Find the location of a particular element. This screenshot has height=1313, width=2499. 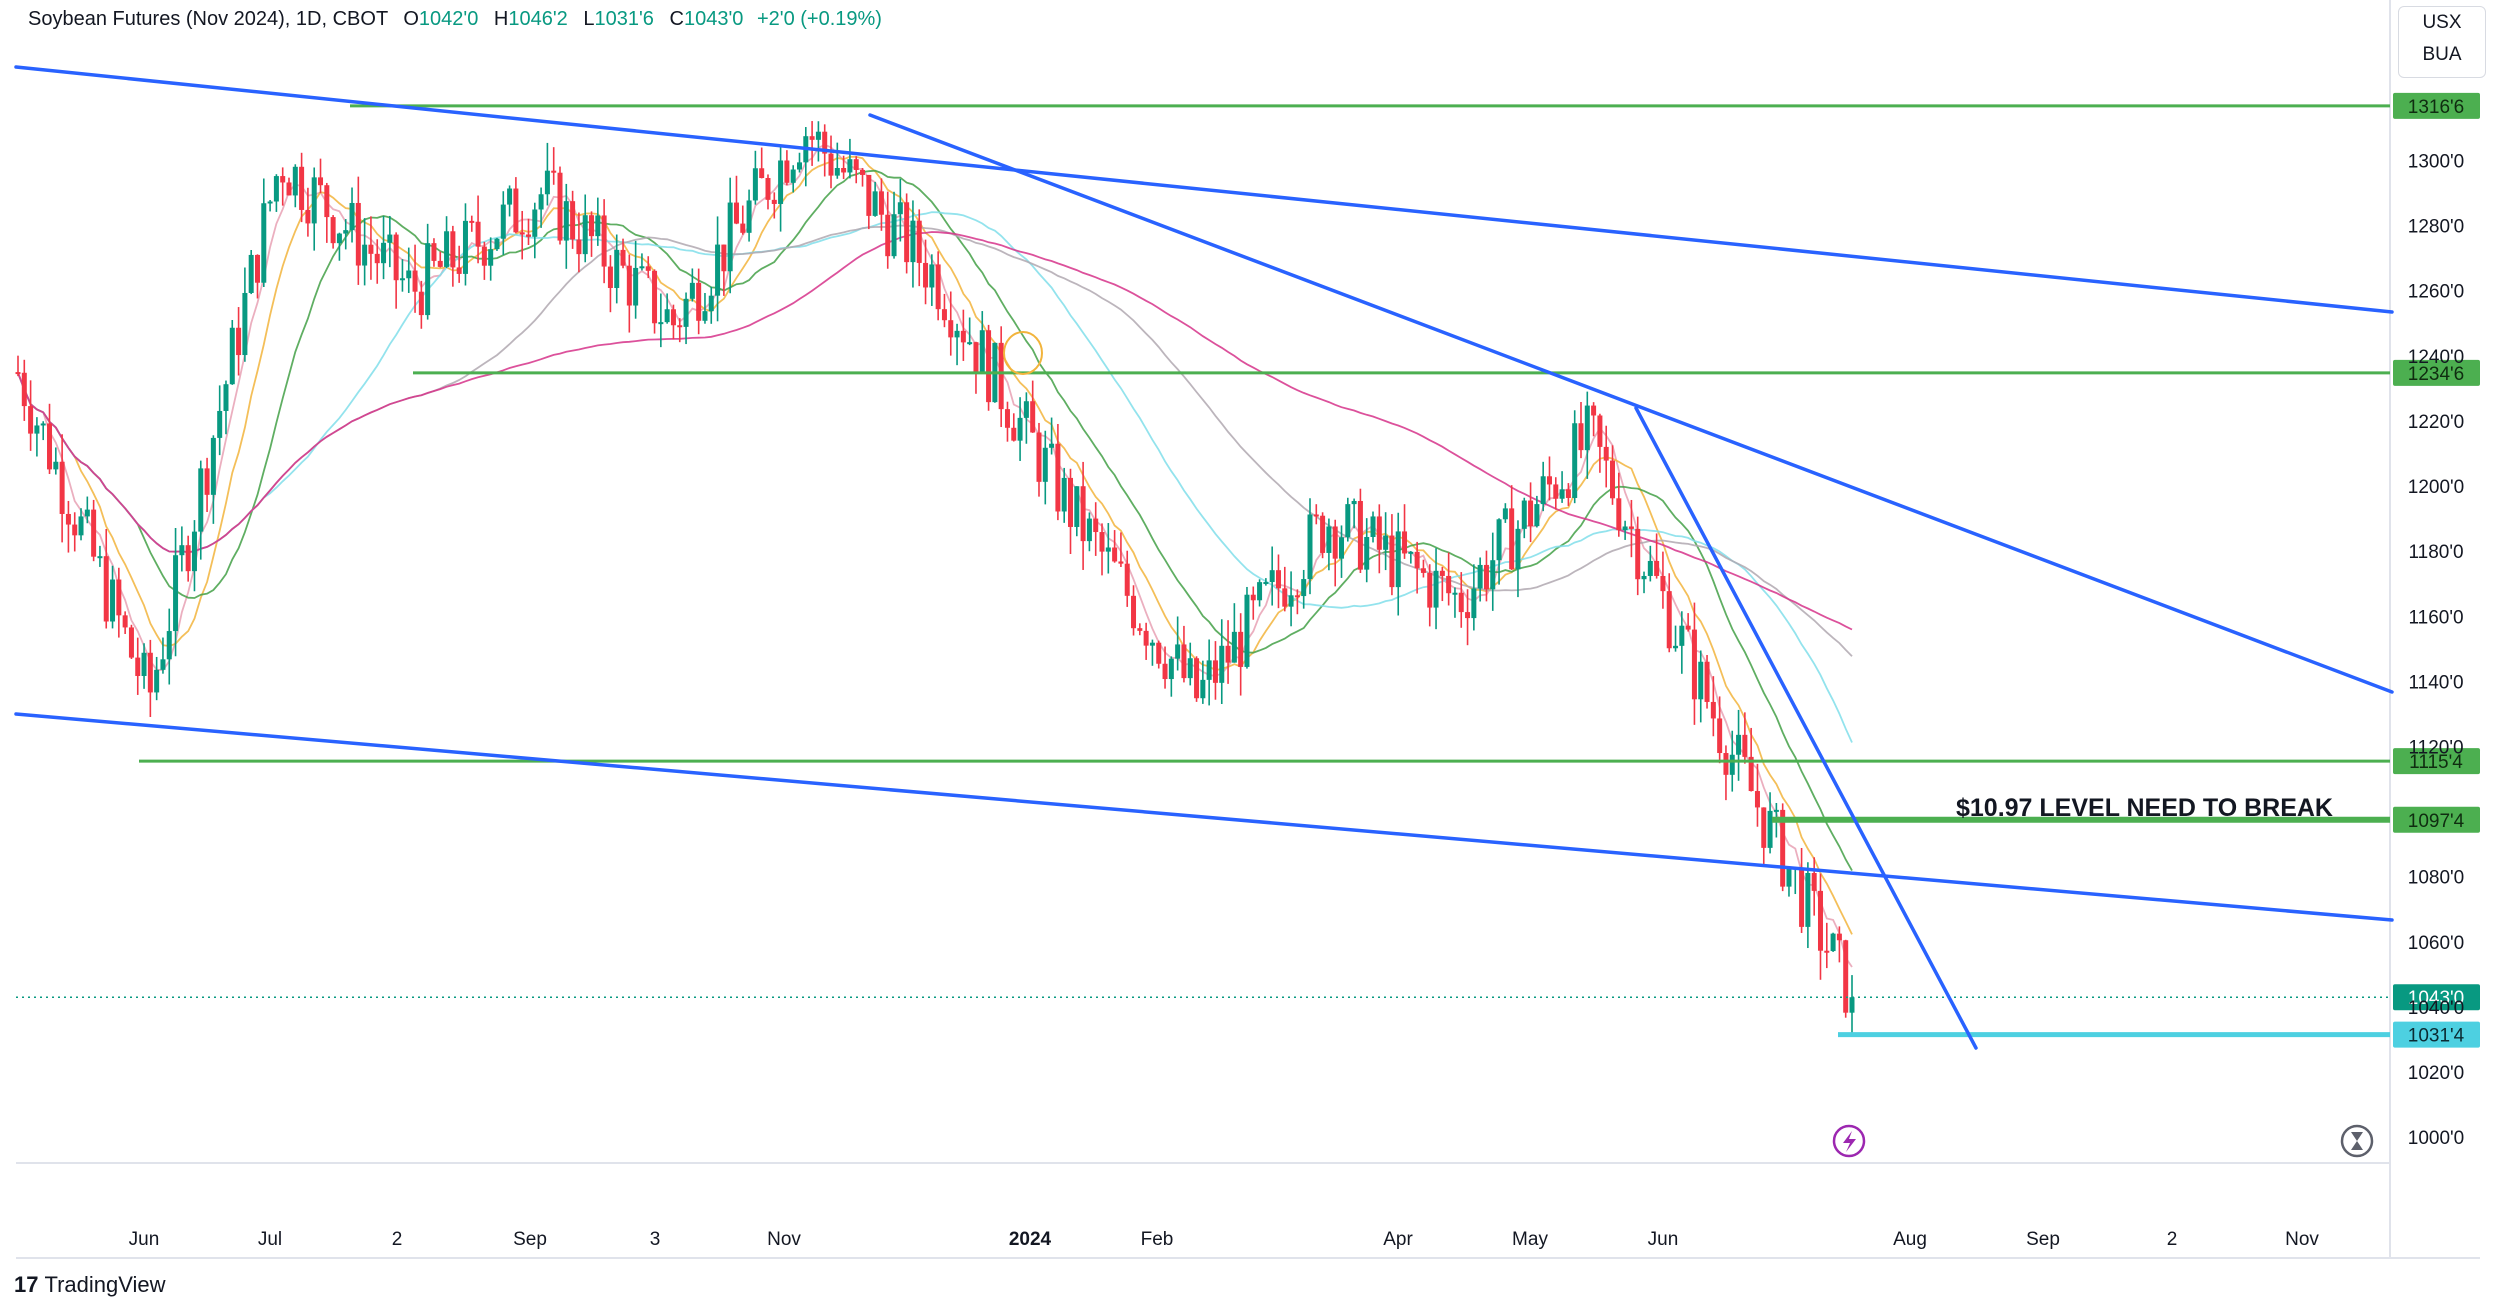

high-value: 1046'2 is located at coordinates (538, 19).